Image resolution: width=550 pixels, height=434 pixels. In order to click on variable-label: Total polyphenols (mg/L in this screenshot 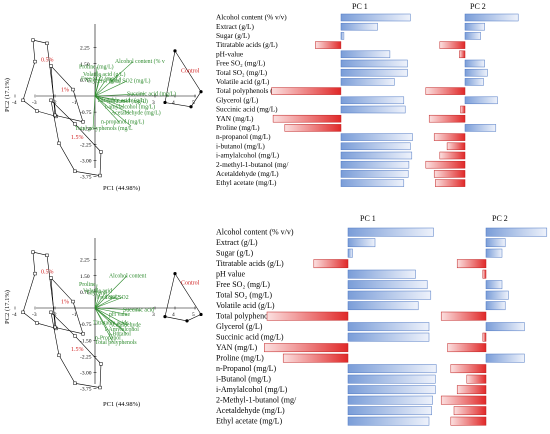, I will do `click(252, 90)`.